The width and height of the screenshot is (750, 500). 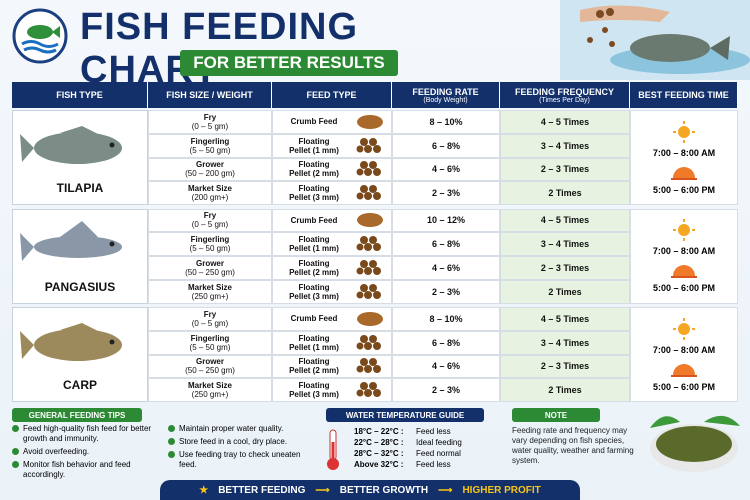 I want to click on column-header: FISH TYPE, so click(x=80, y=95).